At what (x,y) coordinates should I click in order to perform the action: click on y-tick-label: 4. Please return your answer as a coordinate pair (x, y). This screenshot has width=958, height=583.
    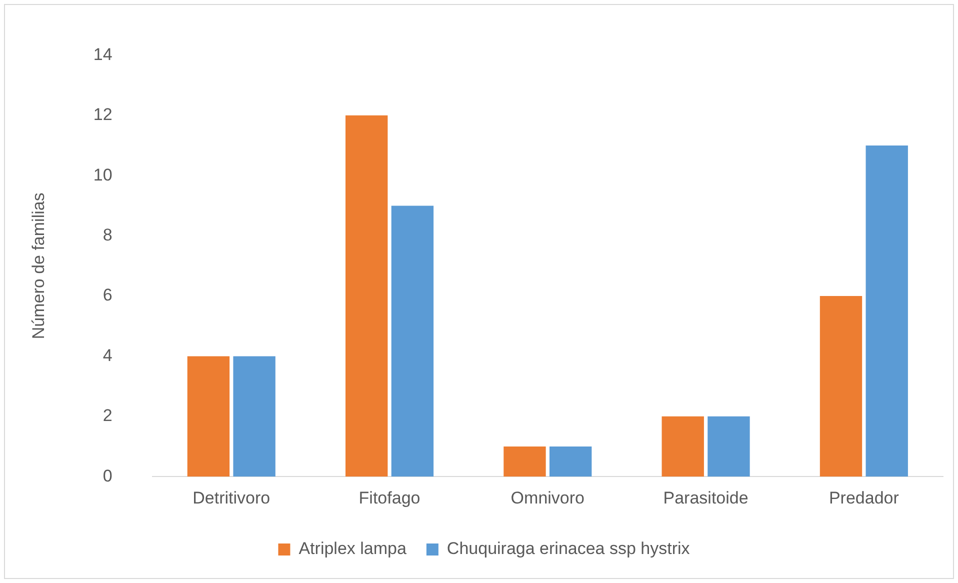
    Looking at the image, I should click on (107, 355).